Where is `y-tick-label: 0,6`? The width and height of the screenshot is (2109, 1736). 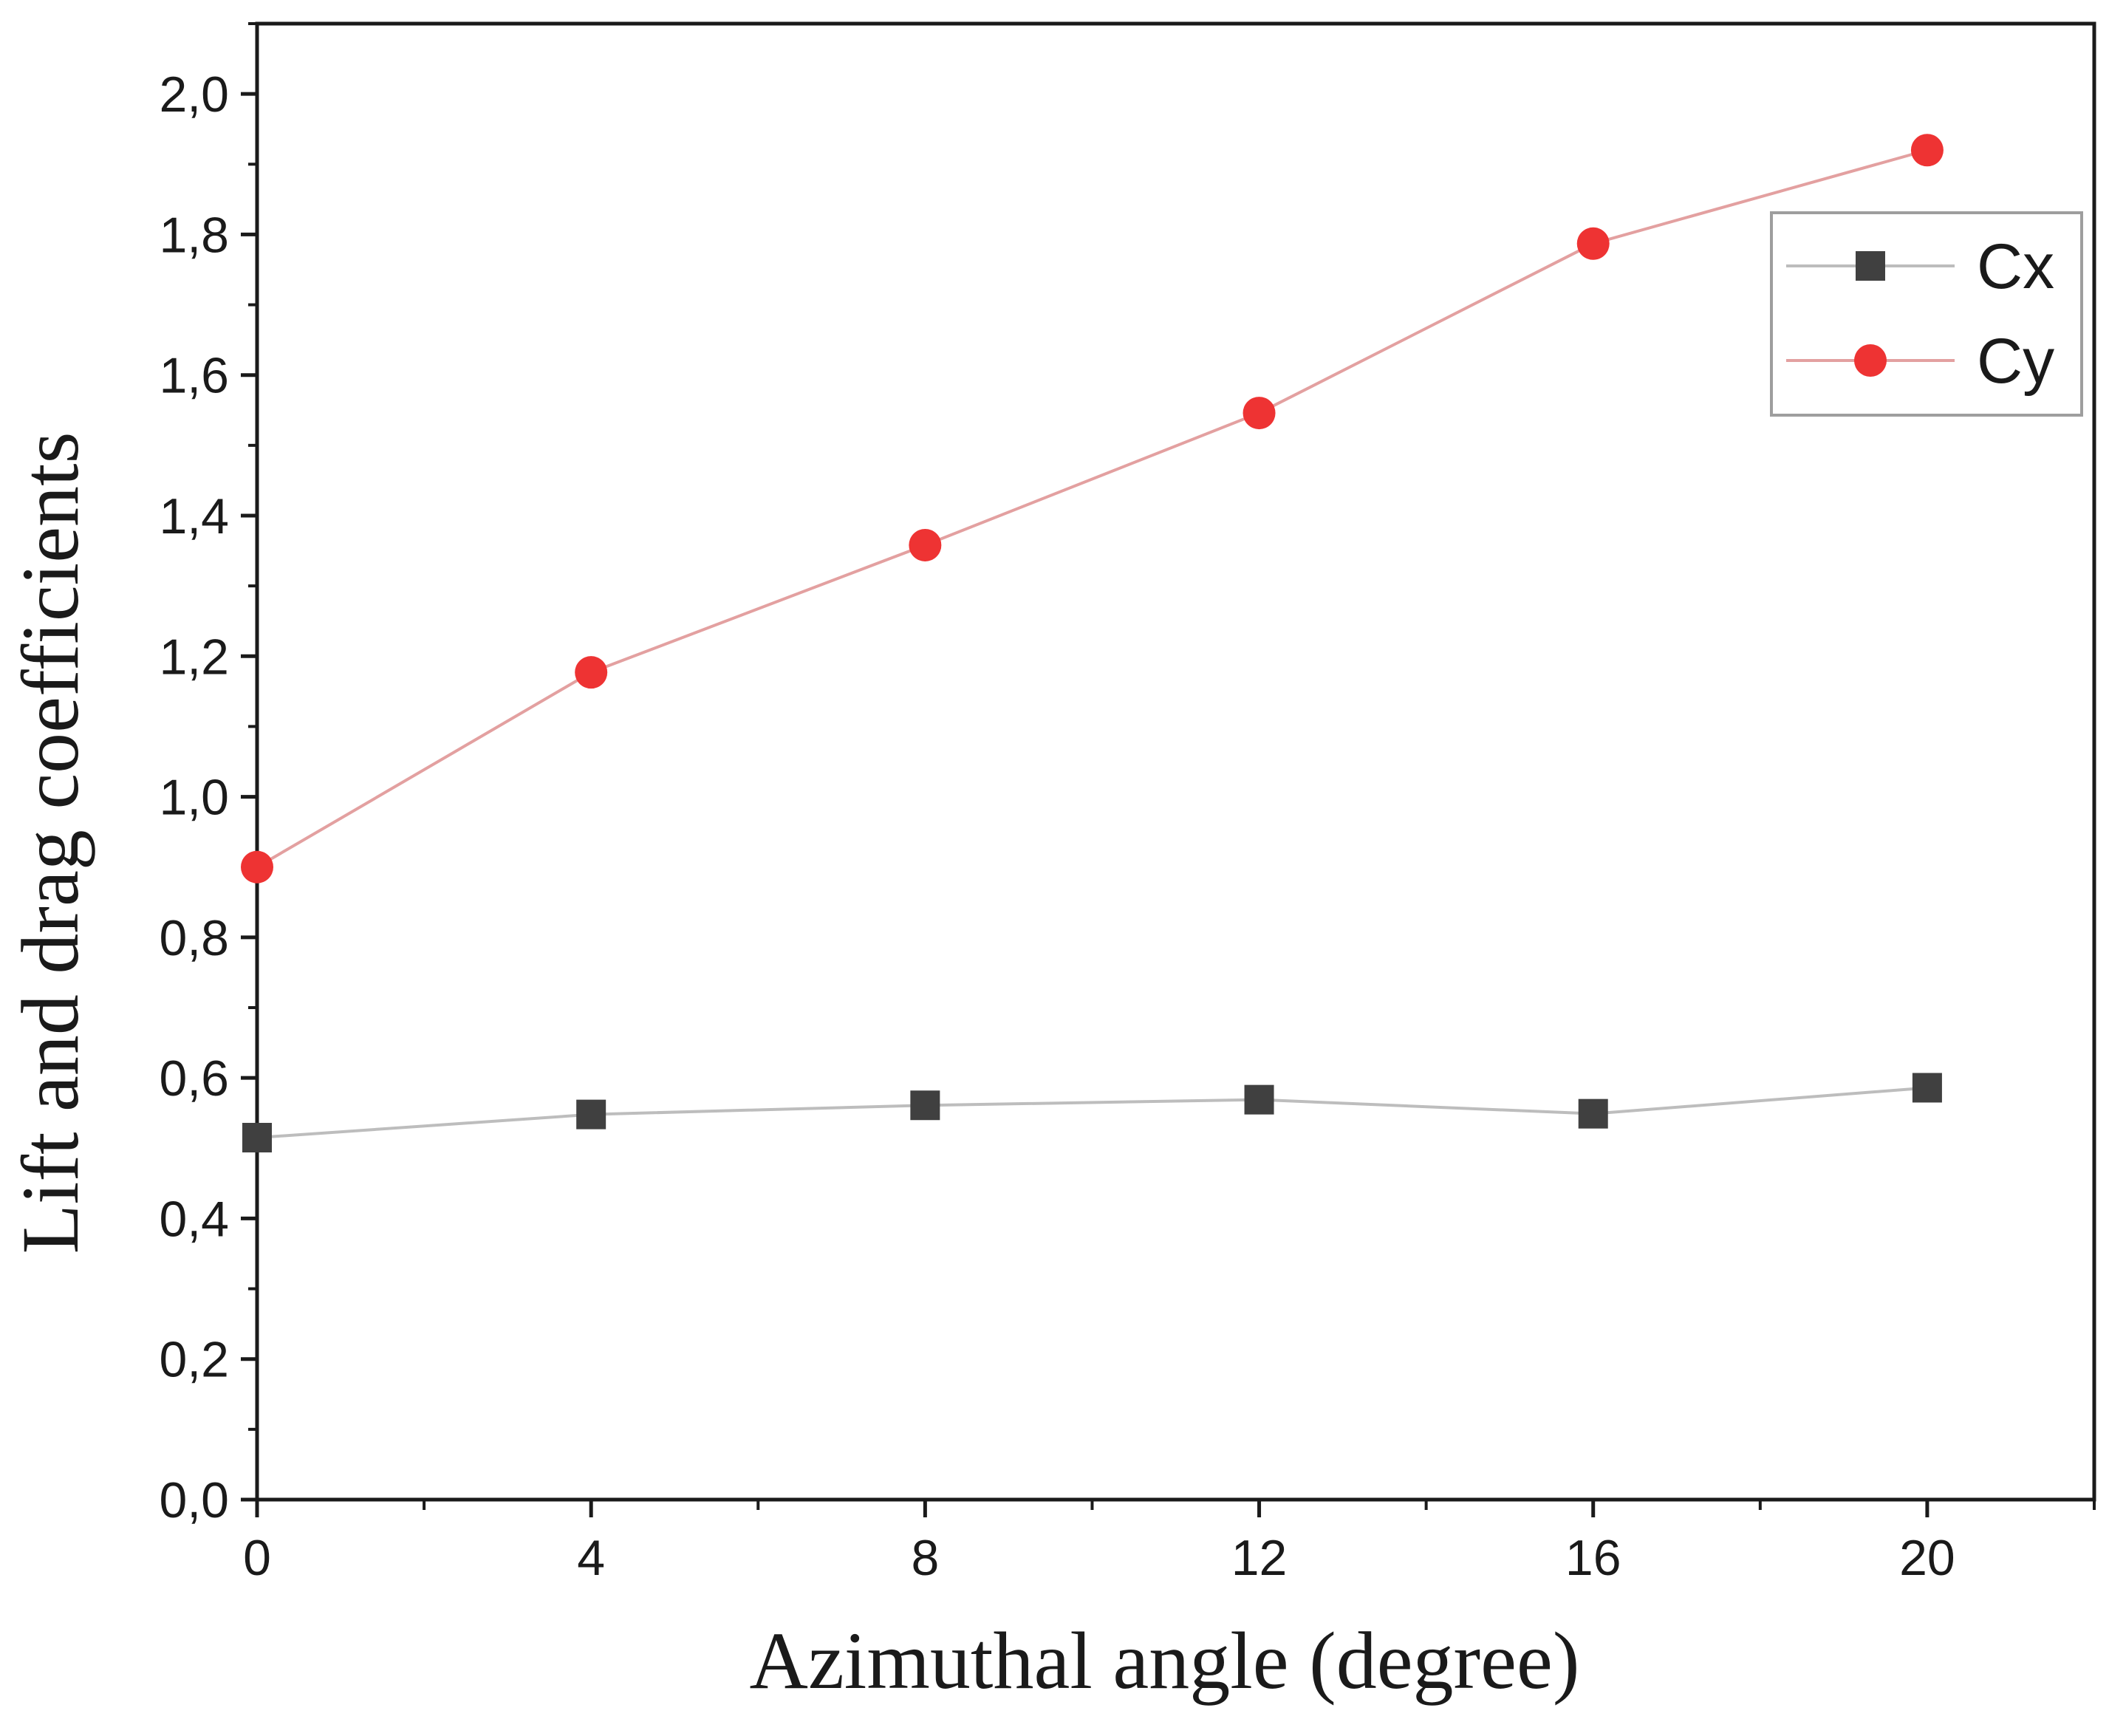
y-tick-label: 0,6 is located at coordinates (194, 1078).